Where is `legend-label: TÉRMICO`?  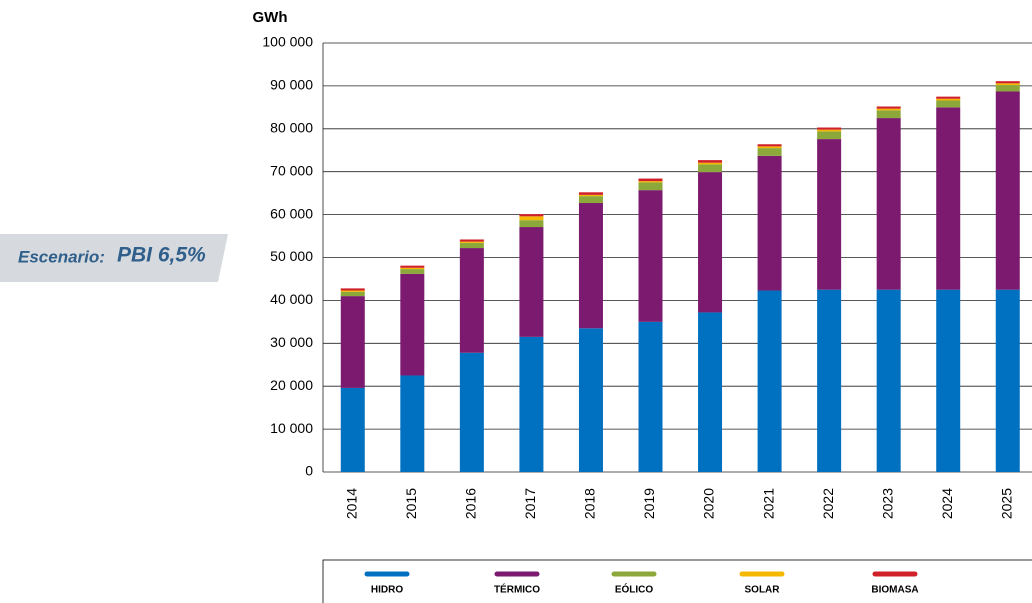 legend-label: TÉRMICO is located at coordinates (517, 589).